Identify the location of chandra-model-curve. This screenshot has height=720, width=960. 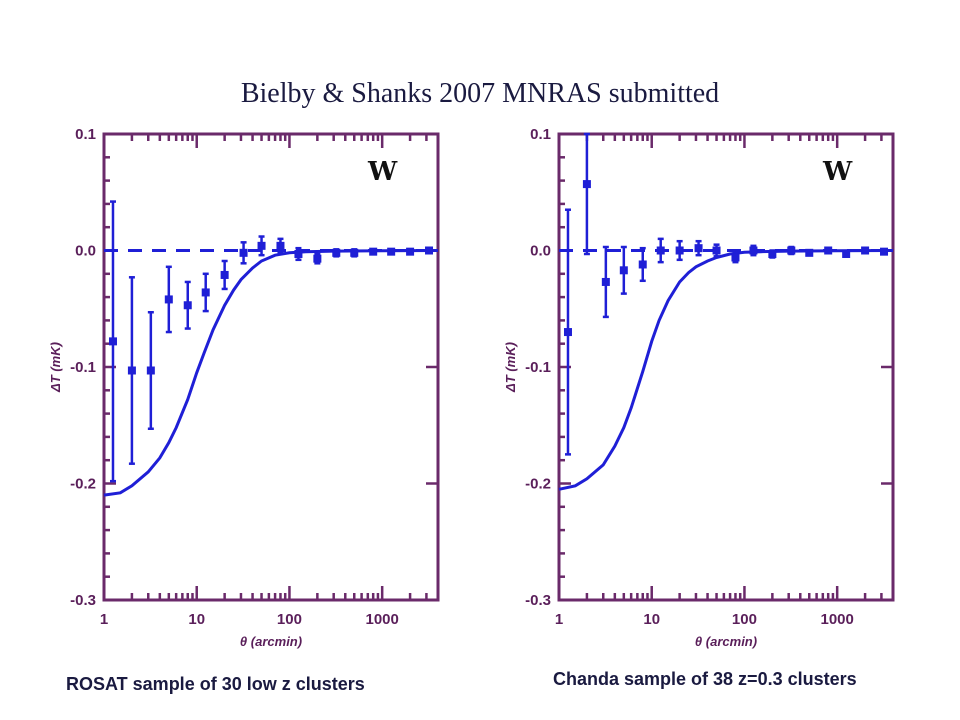
(726, 370).